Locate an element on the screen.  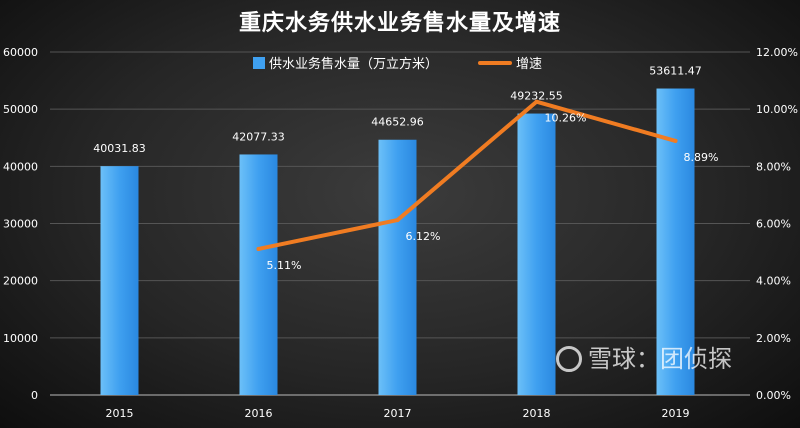
y2-tick-label: 8.00% is located at coordinates (773, 166).